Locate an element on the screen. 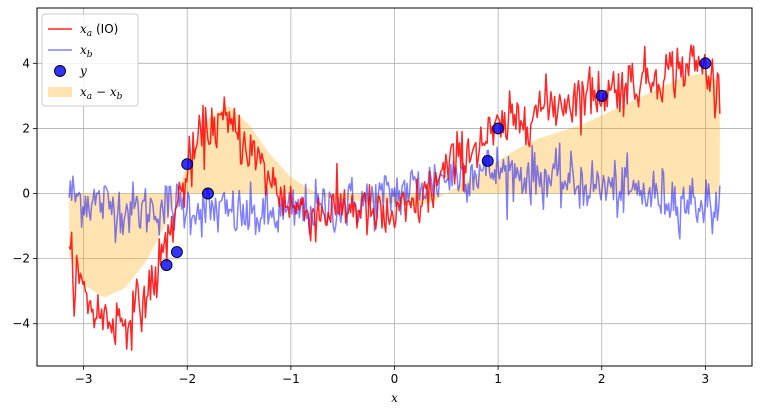 The image size is (763, 411). x-tick-label: −3 is located at coordinates (84, 379).